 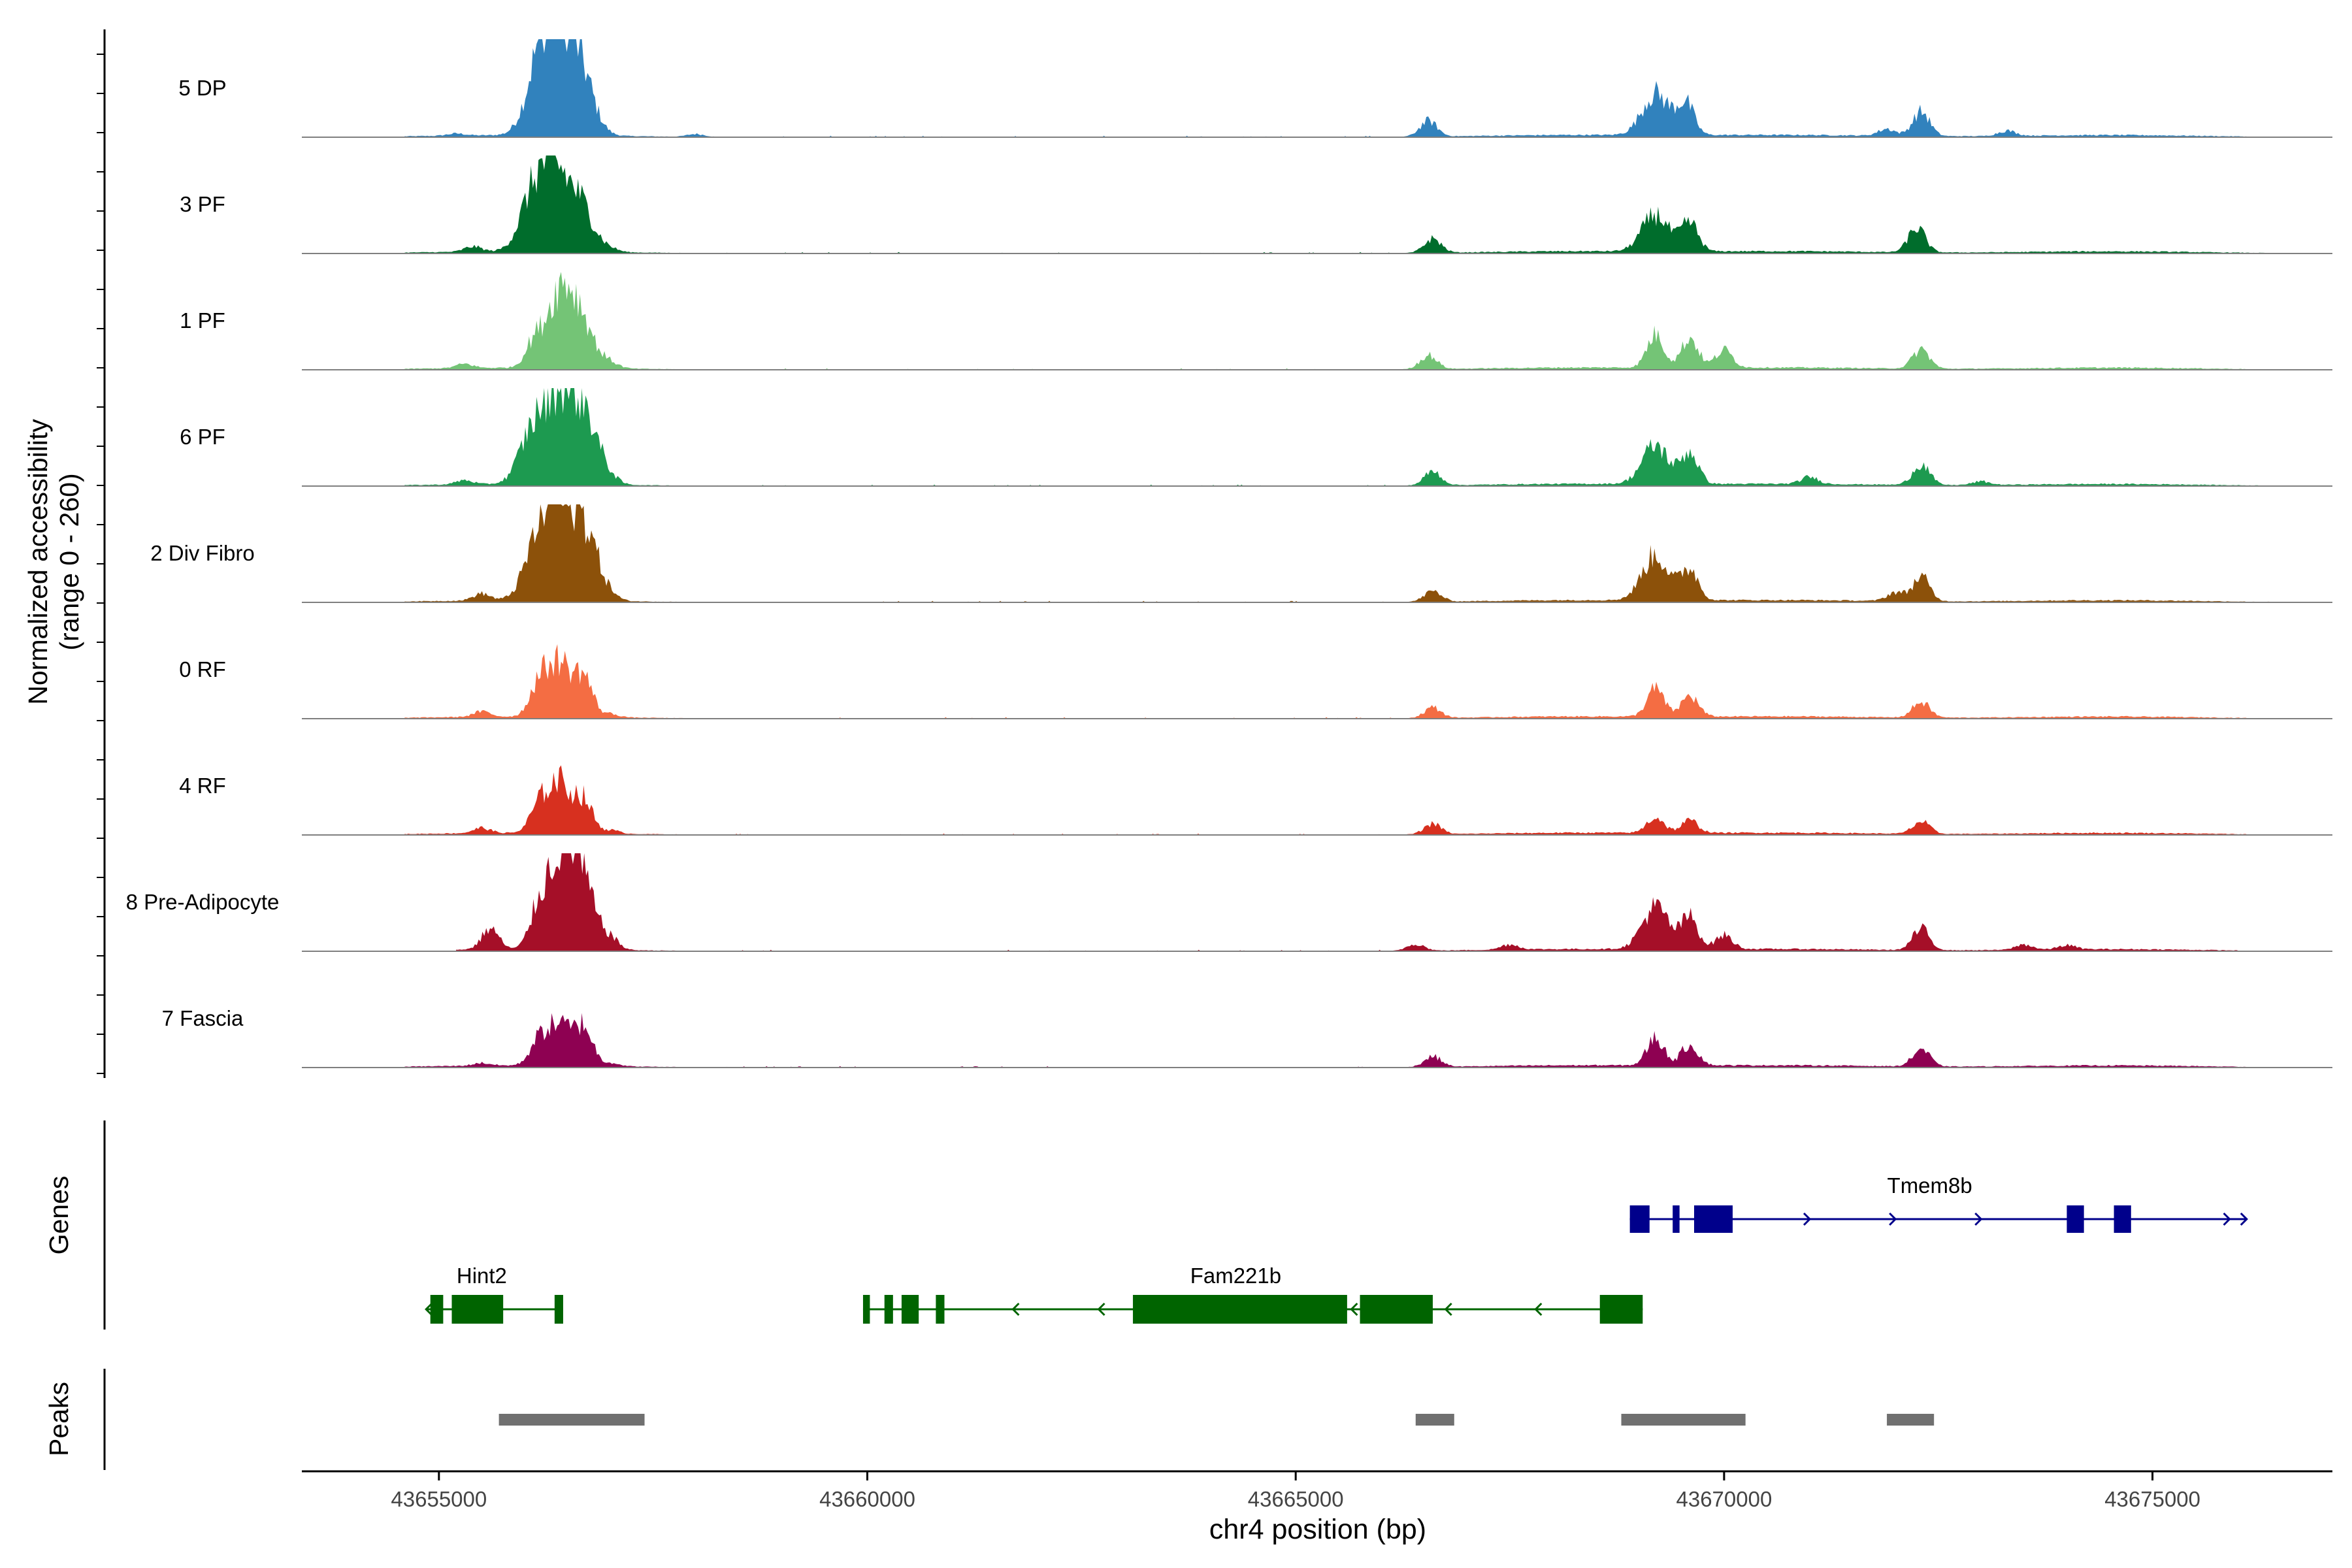 What do you see at coordinates (202, 669) in the screenshot?
I see `track-label-5: 0 RF` at bounding box center [202, 669].